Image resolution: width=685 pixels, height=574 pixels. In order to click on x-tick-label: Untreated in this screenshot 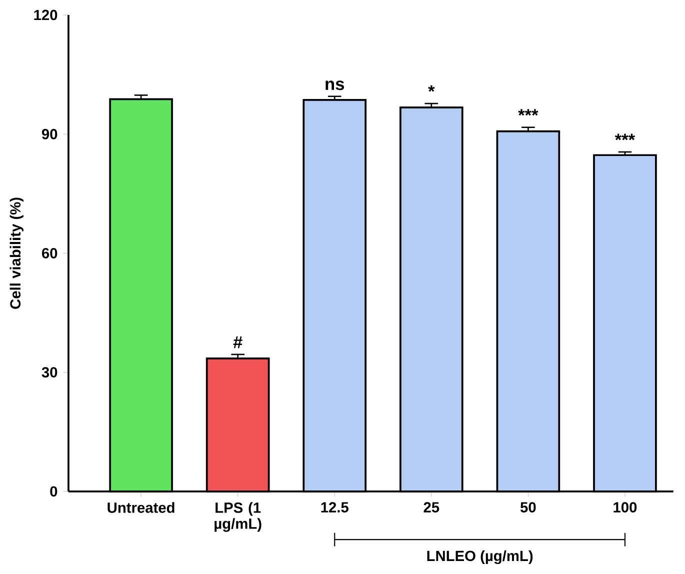, I will do `click(141, 507)`.